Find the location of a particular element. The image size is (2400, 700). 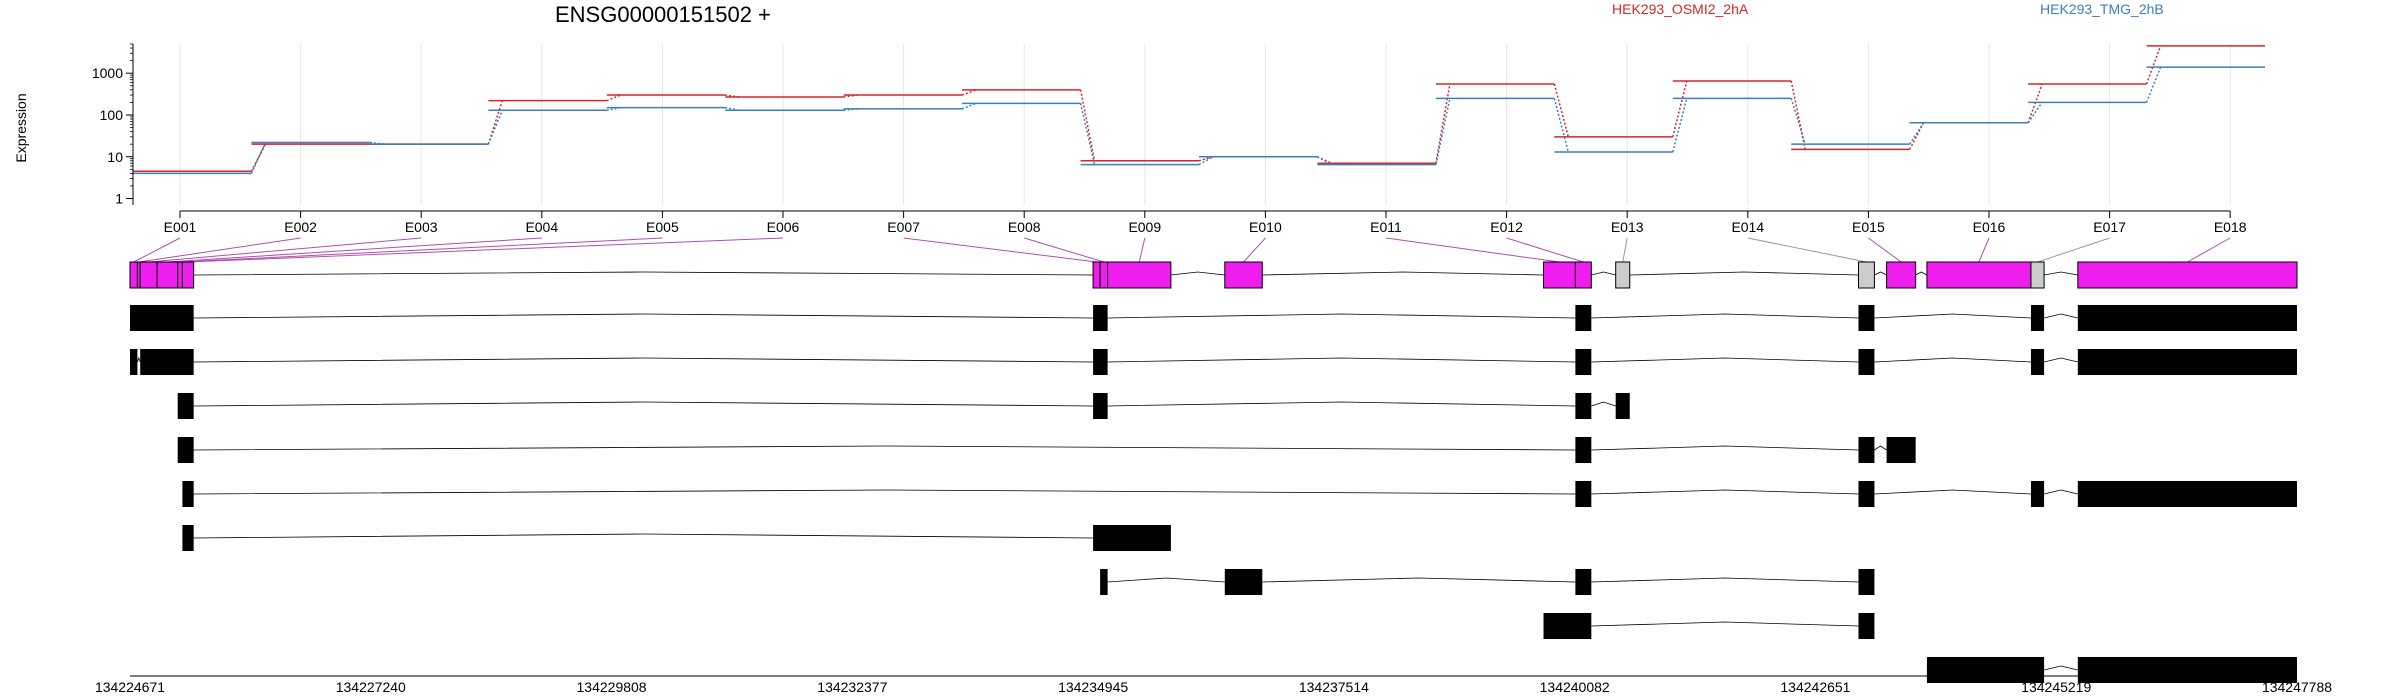

genomic-tick-label-7: 134240082 is located at coordinates (1575, 687).